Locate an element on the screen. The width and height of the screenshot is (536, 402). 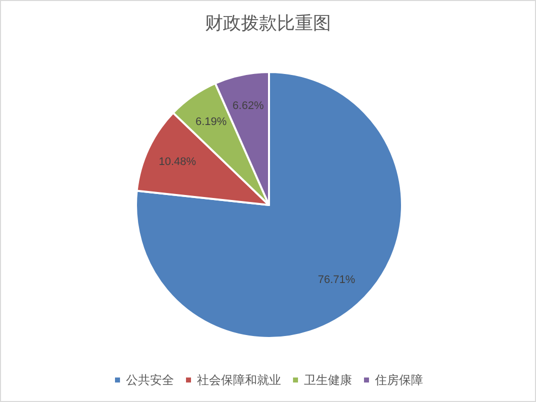
data-label: 10.48% is located at coordinates (177, 162).